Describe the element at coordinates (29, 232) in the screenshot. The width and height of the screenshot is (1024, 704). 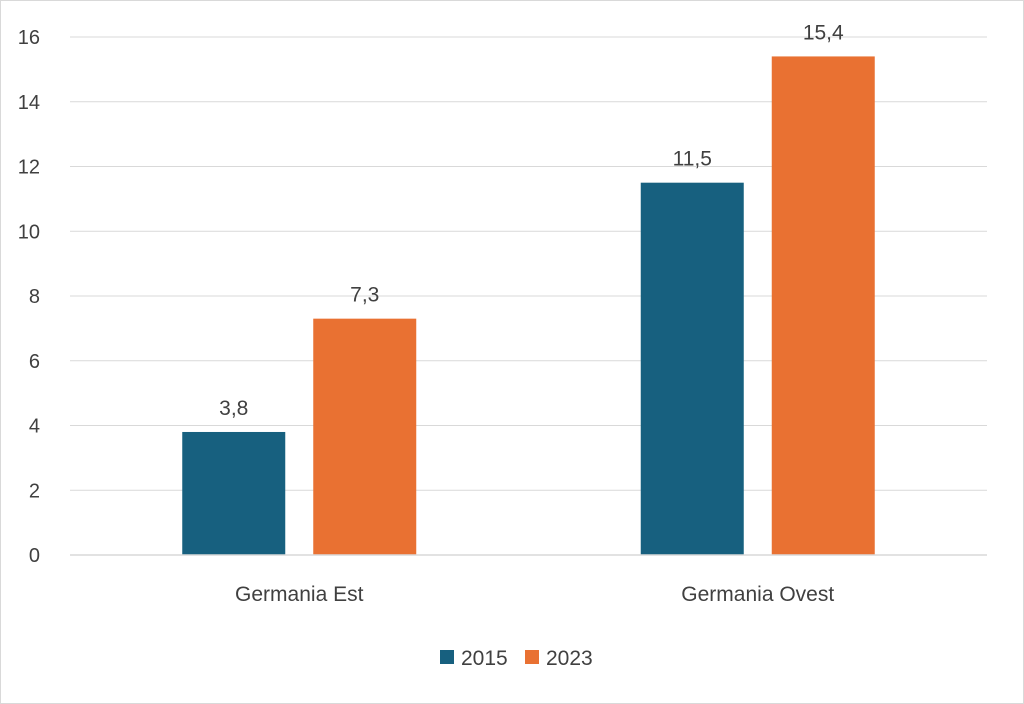
I see `y-tick-label: 10` at that location.